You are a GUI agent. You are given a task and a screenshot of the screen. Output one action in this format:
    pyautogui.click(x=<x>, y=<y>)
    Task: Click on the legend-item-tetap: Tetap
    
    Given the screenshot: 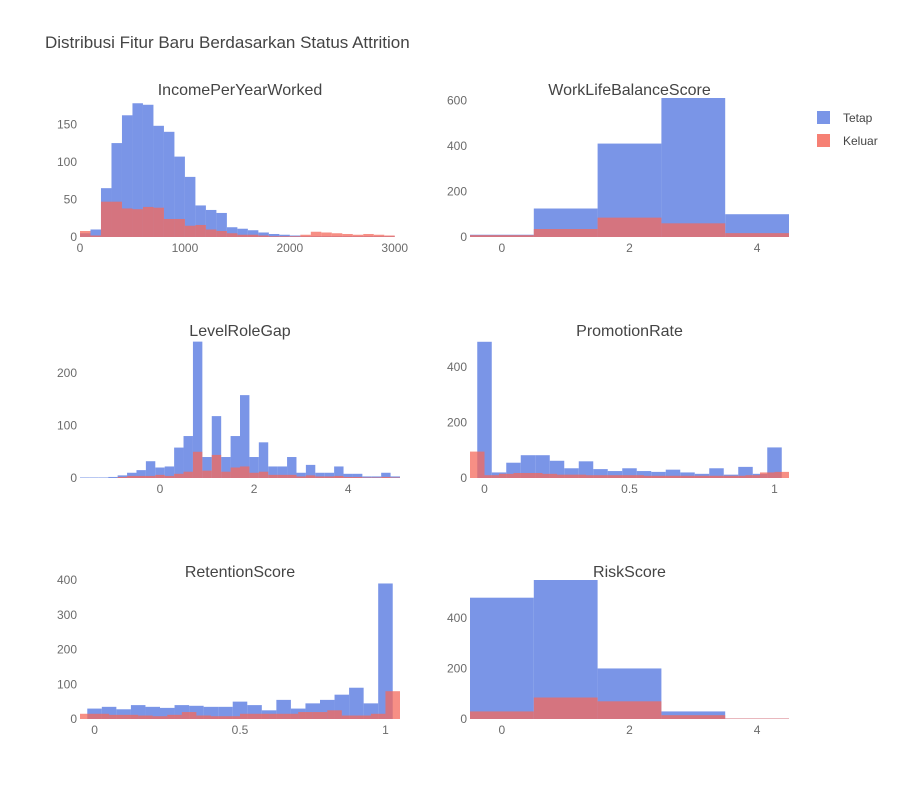 What is the action you would take?
    pyautogui.click(x=847, y=117)
    